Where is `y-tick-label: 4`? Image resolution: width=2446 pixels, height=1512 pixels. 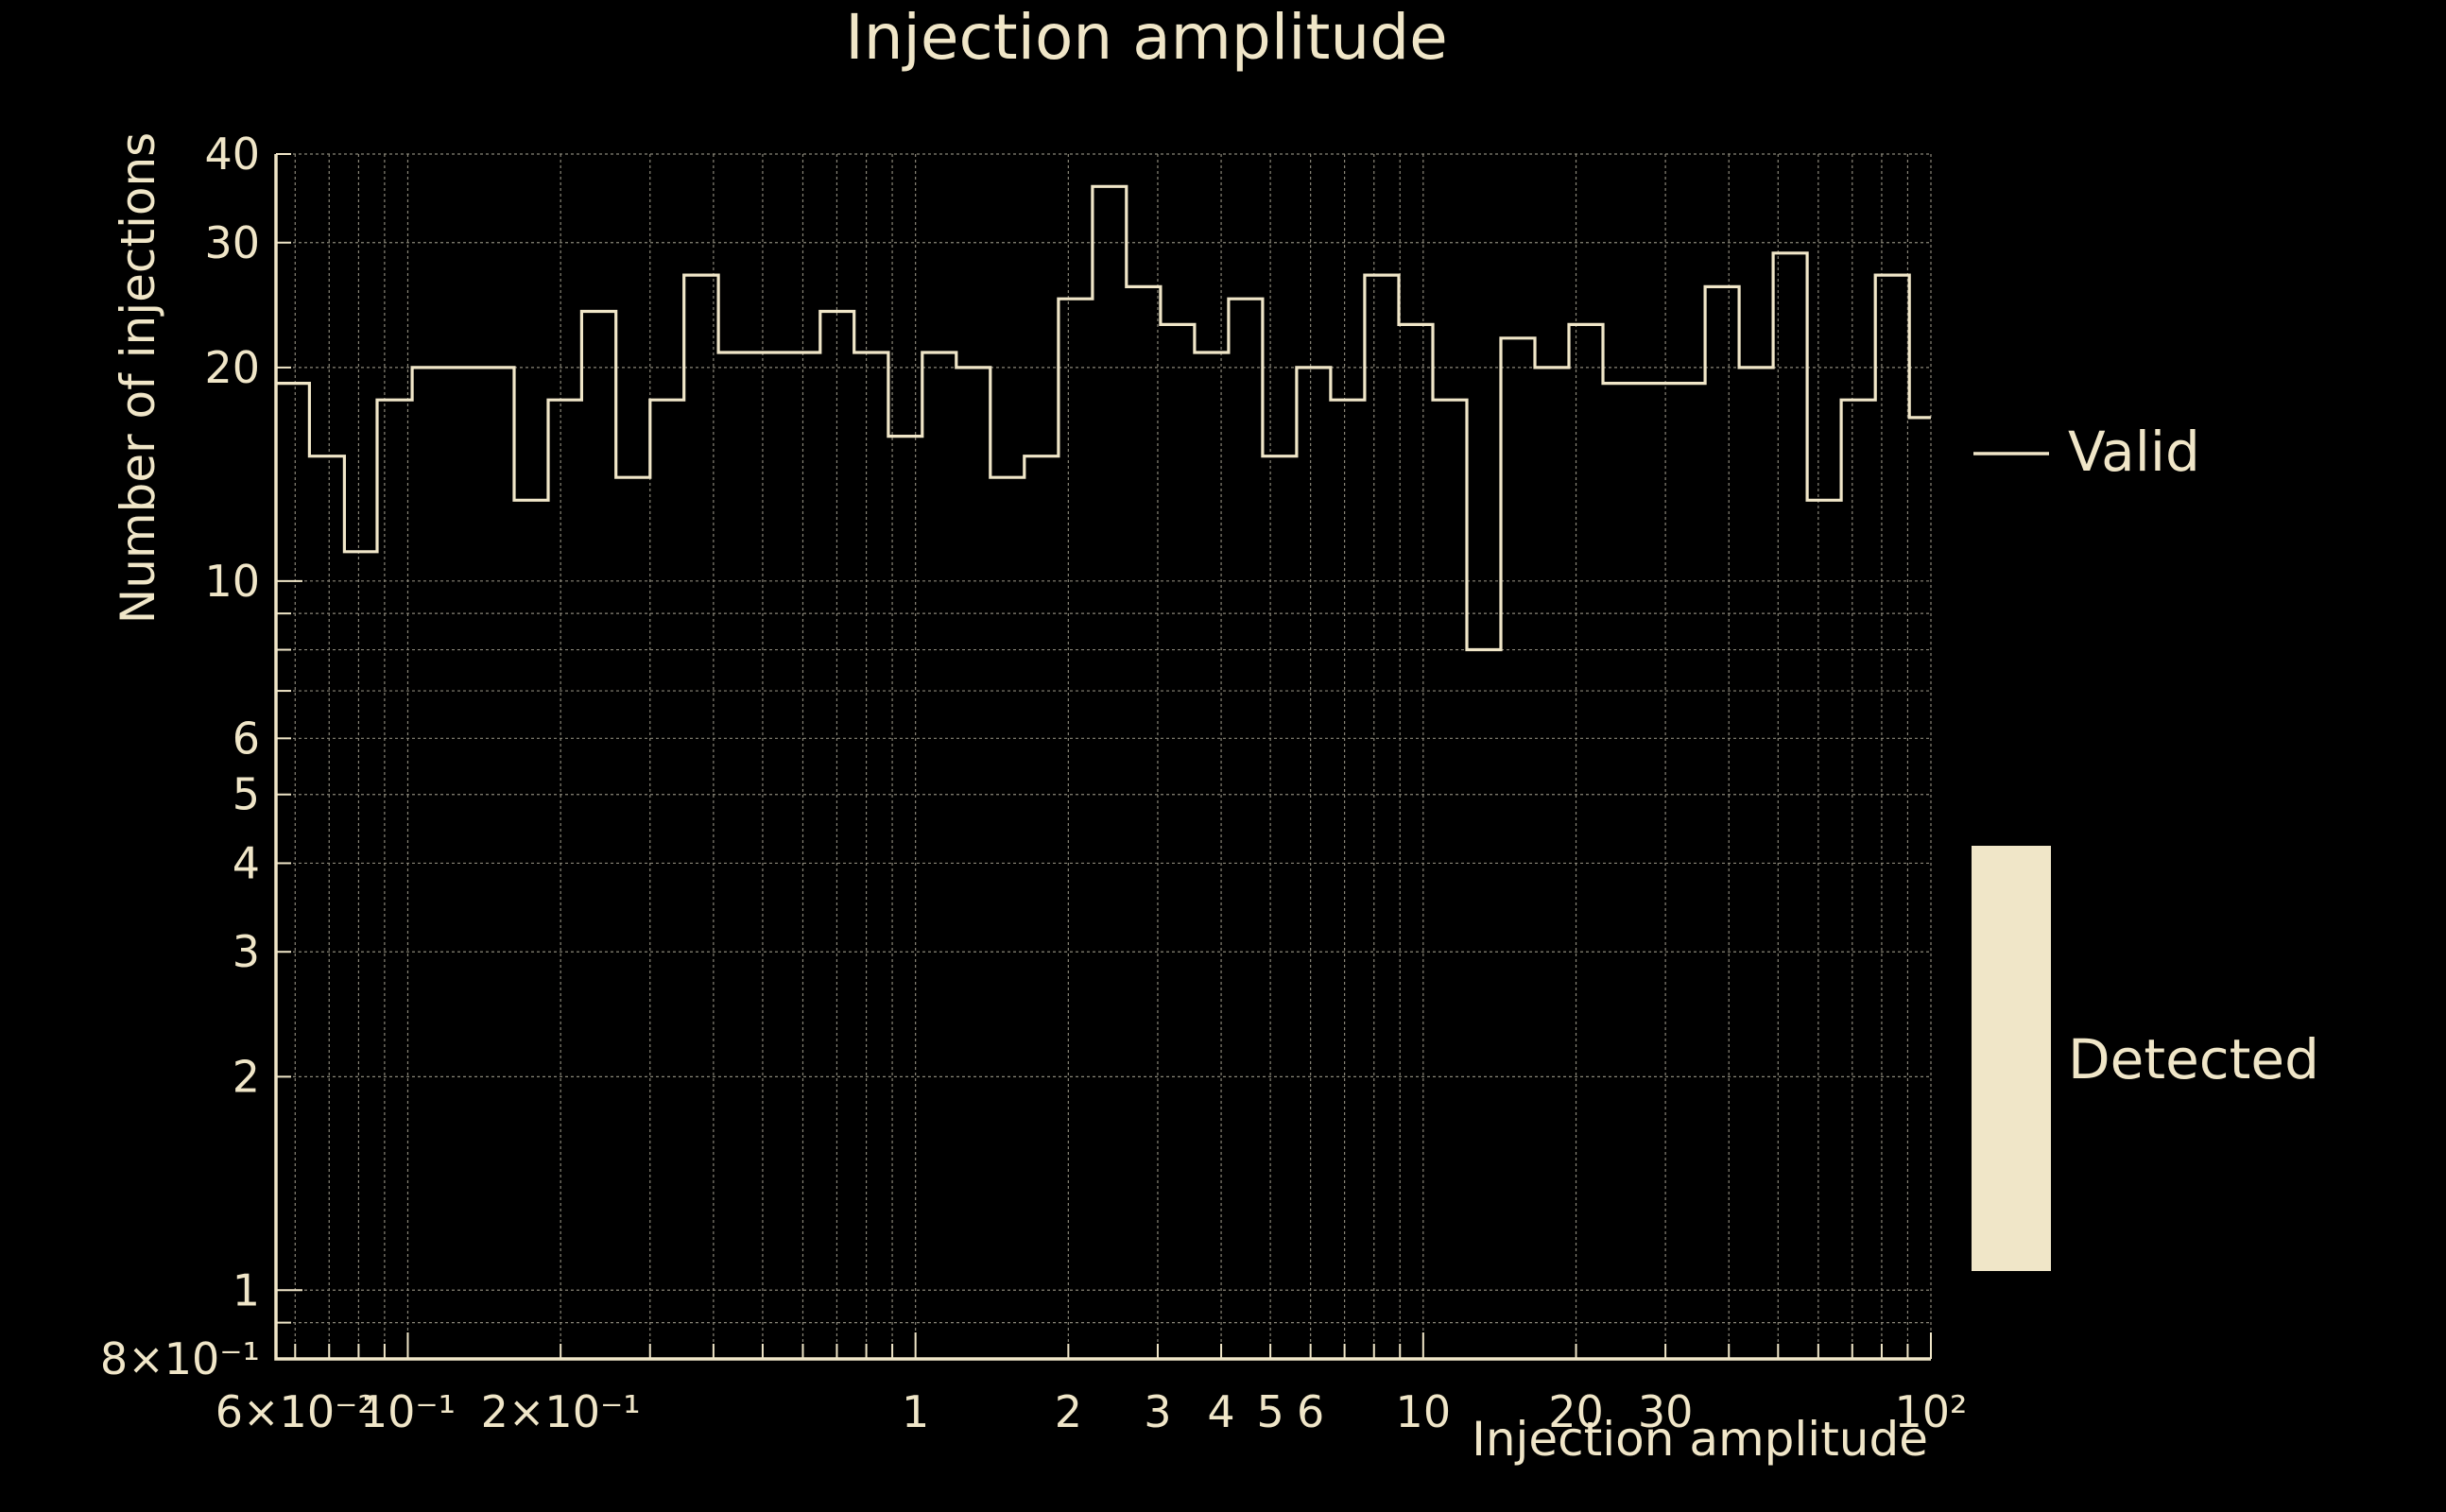 y-tick-label: 4 is located at coordinates (247, 862).